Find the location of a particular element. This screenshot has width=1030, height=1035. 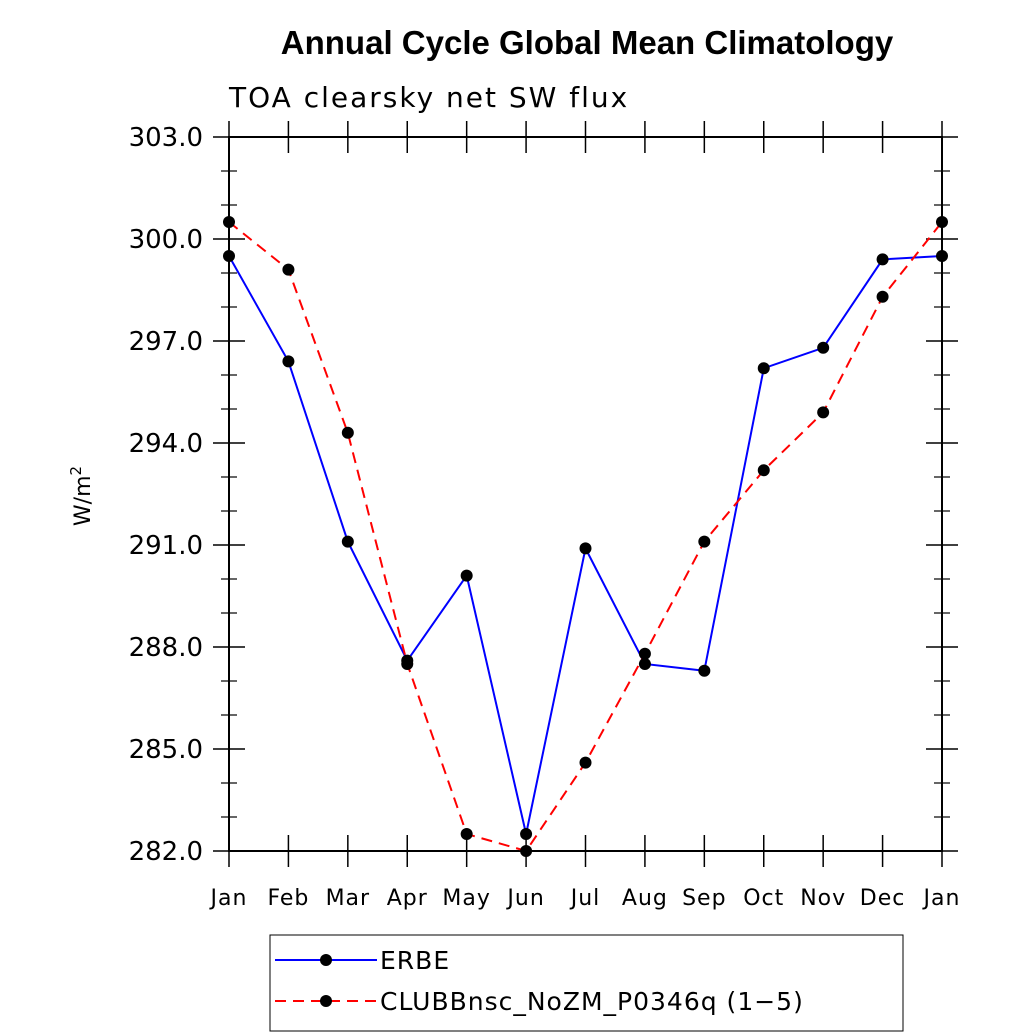

x-tick-label: Dec is located at coordinates (883, 898).